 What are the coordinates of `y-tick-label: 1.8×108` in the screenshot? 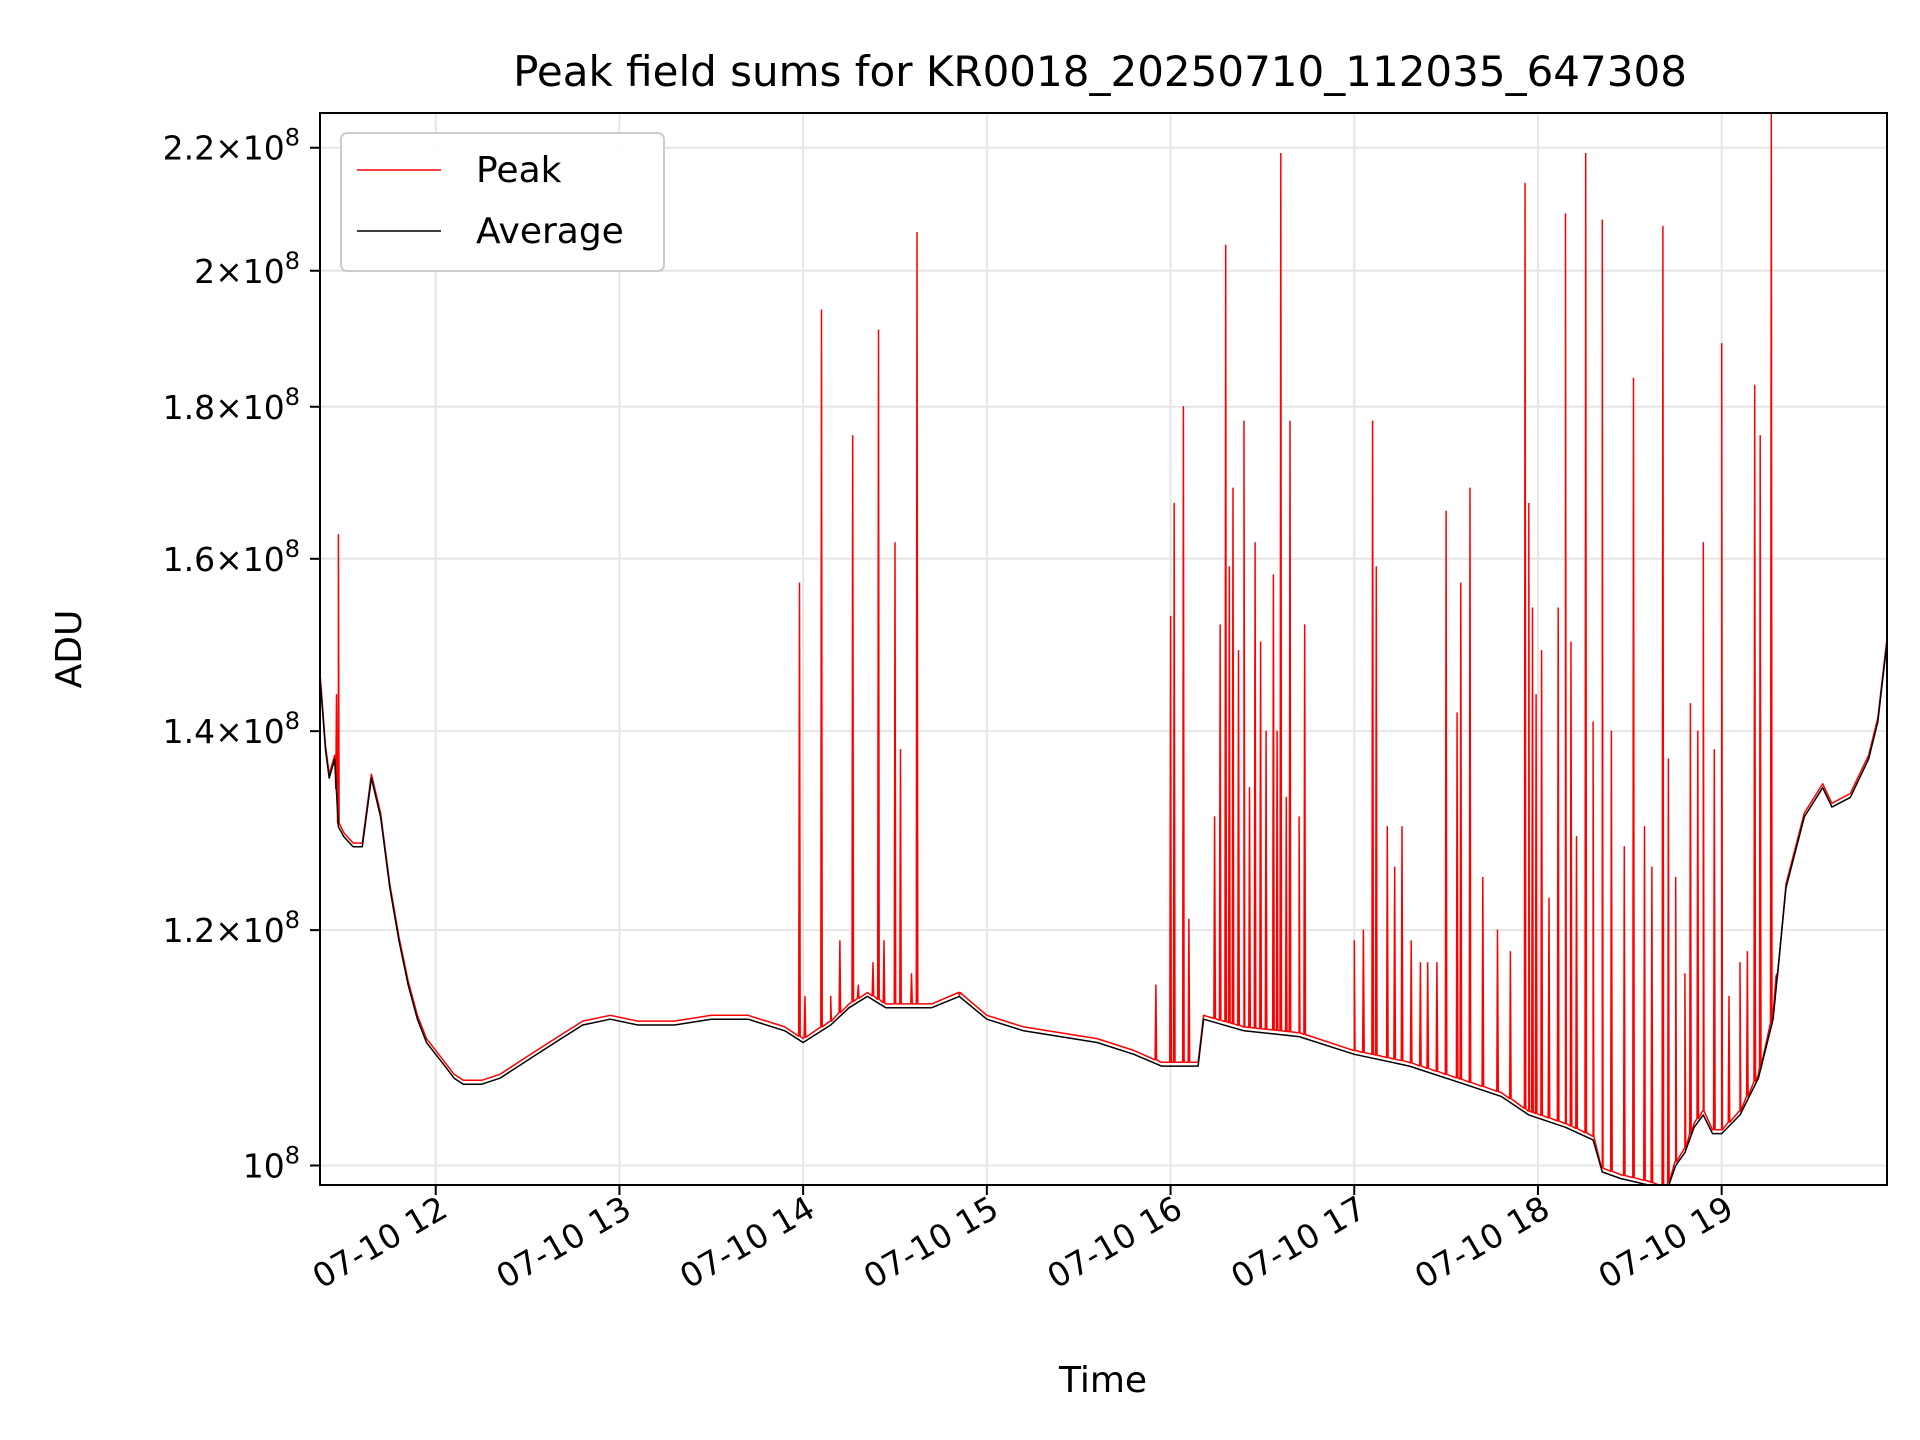 It's located at (231, 405).